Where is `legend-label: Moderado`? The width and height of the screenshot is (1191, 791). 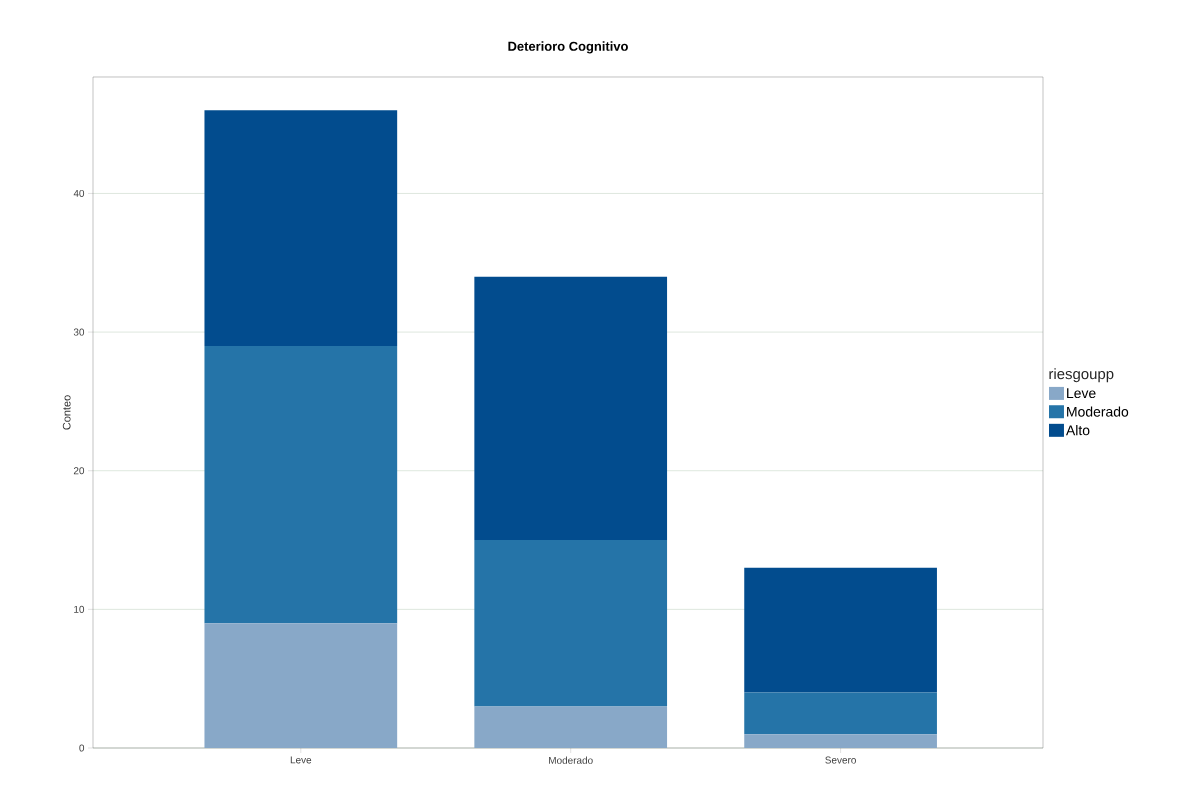 legend-label: Moderado is located at coordinates (1098, 411).